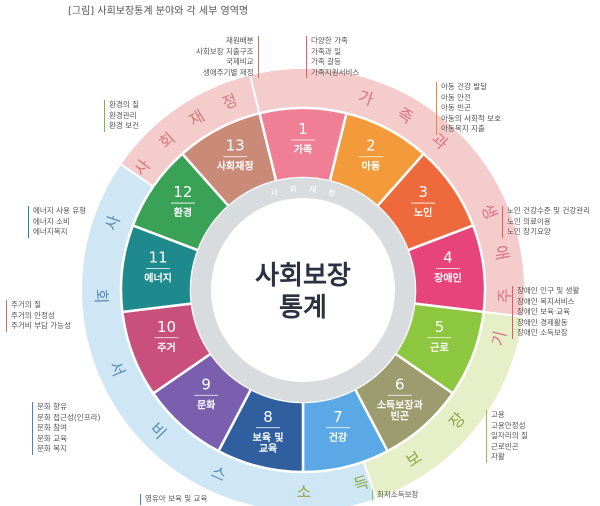 This screenshot has width=600, height=506. Describe the element at coordinates (112, 223) in the screenshot. I see `group-label-social-service: 사` at that location.